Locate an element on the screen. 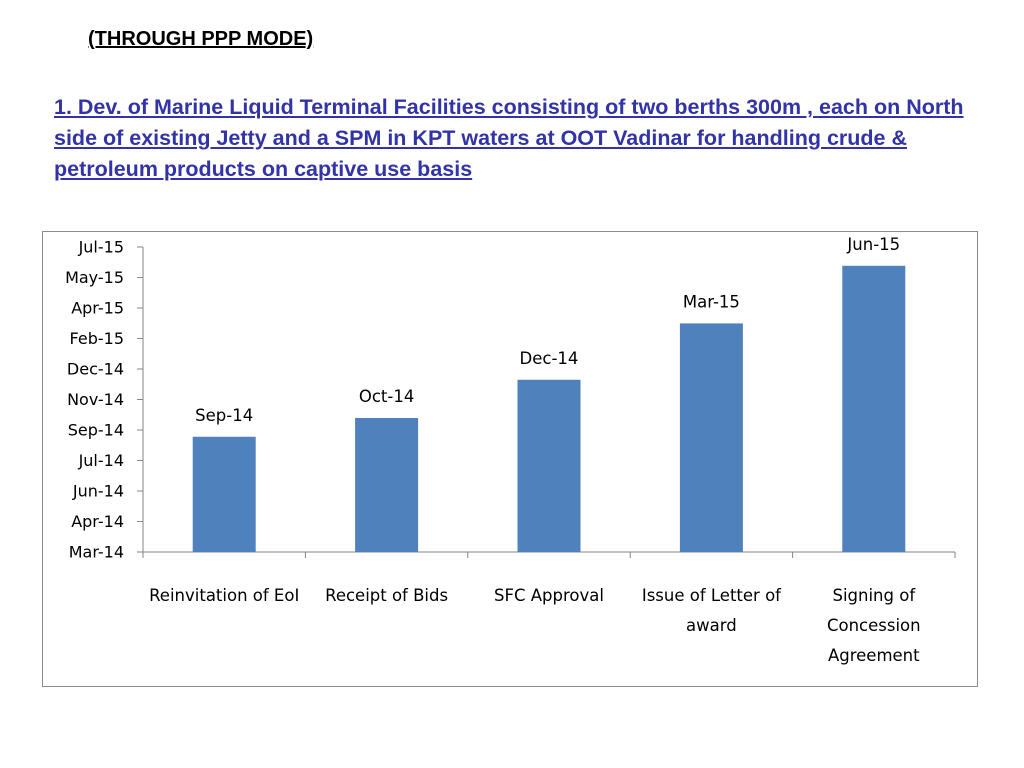  data-label: Oct-14 is located at coordinates (386, 396).